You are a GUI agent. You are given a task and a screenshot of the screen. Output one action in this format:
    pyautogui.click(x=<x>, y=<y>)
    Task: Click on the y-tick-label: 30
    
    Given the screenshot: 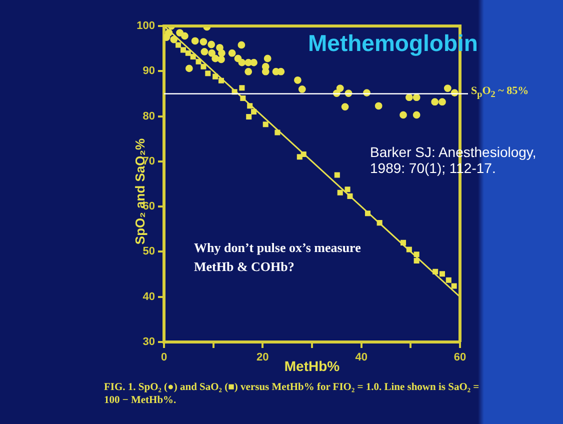 What is the action you would take?
    pyautogui.click(x=148, y=342)
    